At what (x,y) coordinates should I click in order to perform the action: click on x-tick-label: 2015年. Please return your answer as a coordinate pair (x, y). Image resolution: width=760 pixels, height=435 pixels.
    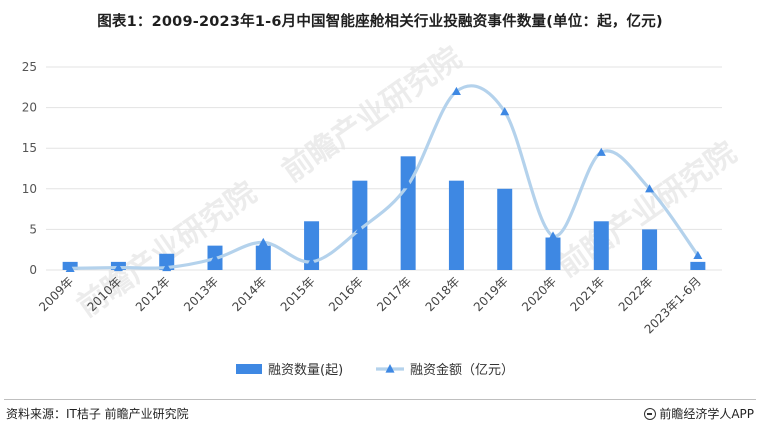
    Looking at the image, I should click on (298, 294).